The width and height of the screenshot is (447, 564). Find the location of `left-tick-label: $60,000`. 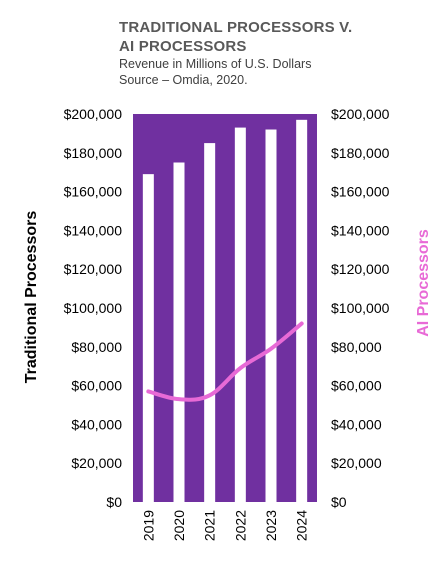

left-tick-label: $60,000 is located at coordinates (96, 386).